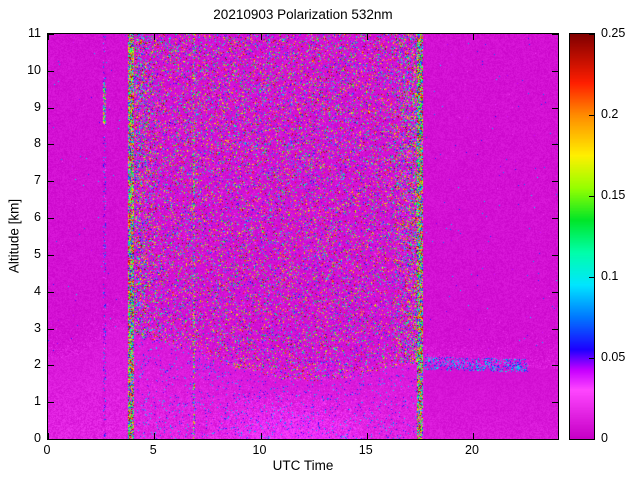  Describe the element at coordinates (37, 217) in the screenshot. I see `y-tick-label: 6` at that location.